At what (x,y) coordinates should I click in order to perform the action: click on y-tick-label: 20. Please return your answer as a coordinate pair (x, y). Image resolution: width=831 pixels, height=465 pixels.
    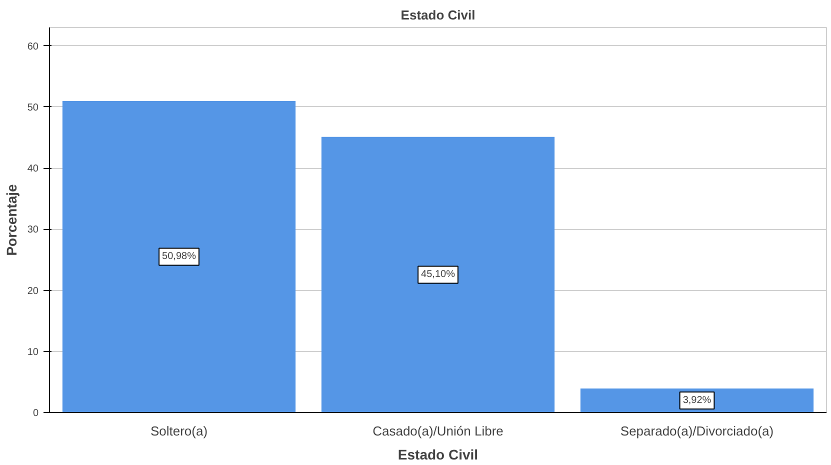
    Looking at the image, I should click on (33, 291).